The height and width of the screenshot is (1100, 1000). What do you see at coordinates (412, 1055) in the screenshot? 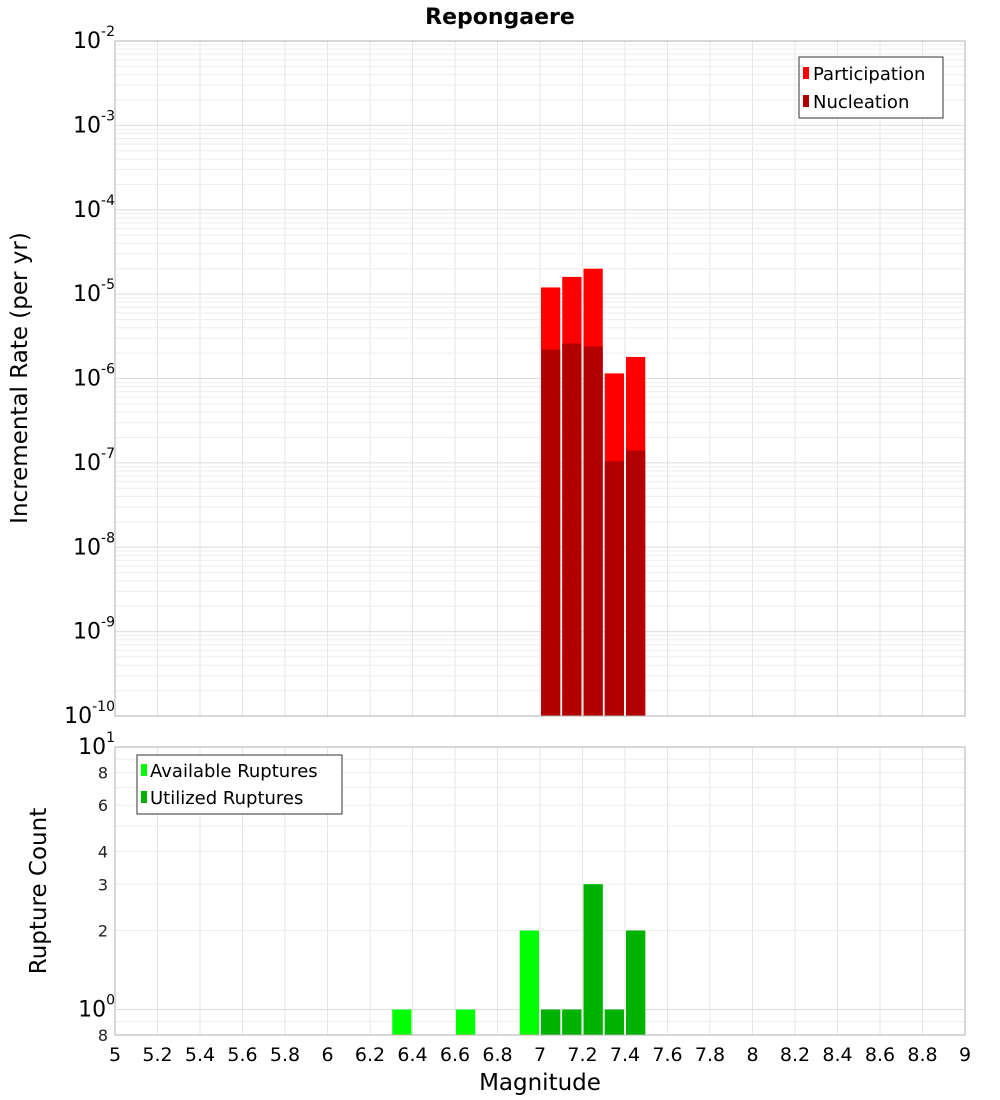
I see `x-tick-label: 6.4` at bounding box center [412, 1055].